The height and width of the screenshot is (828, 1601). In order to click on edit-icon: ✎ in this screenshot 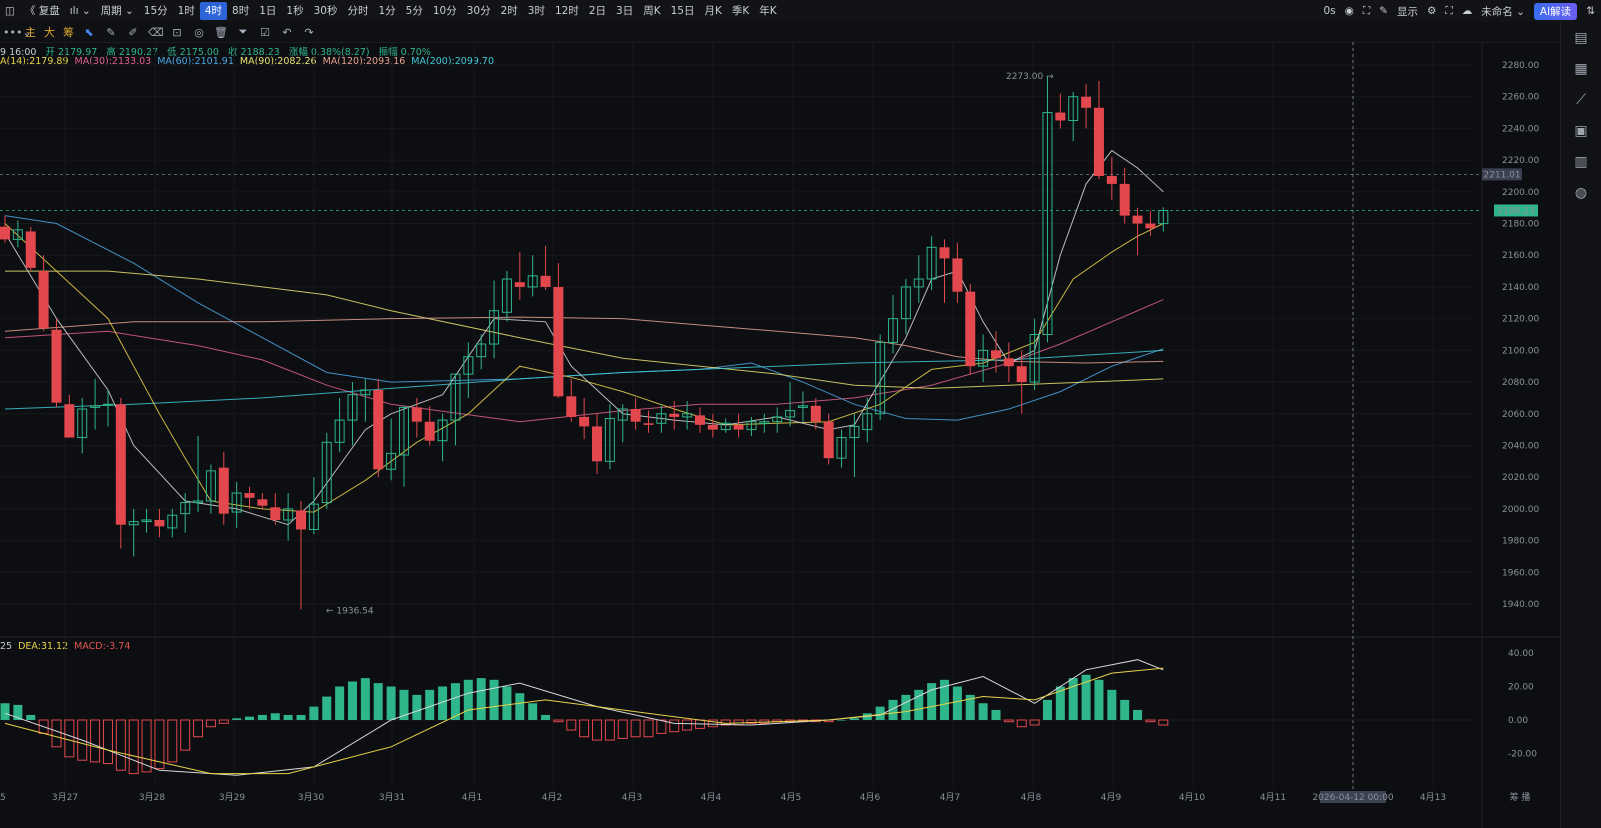, I will do `click(1383, 11)`.